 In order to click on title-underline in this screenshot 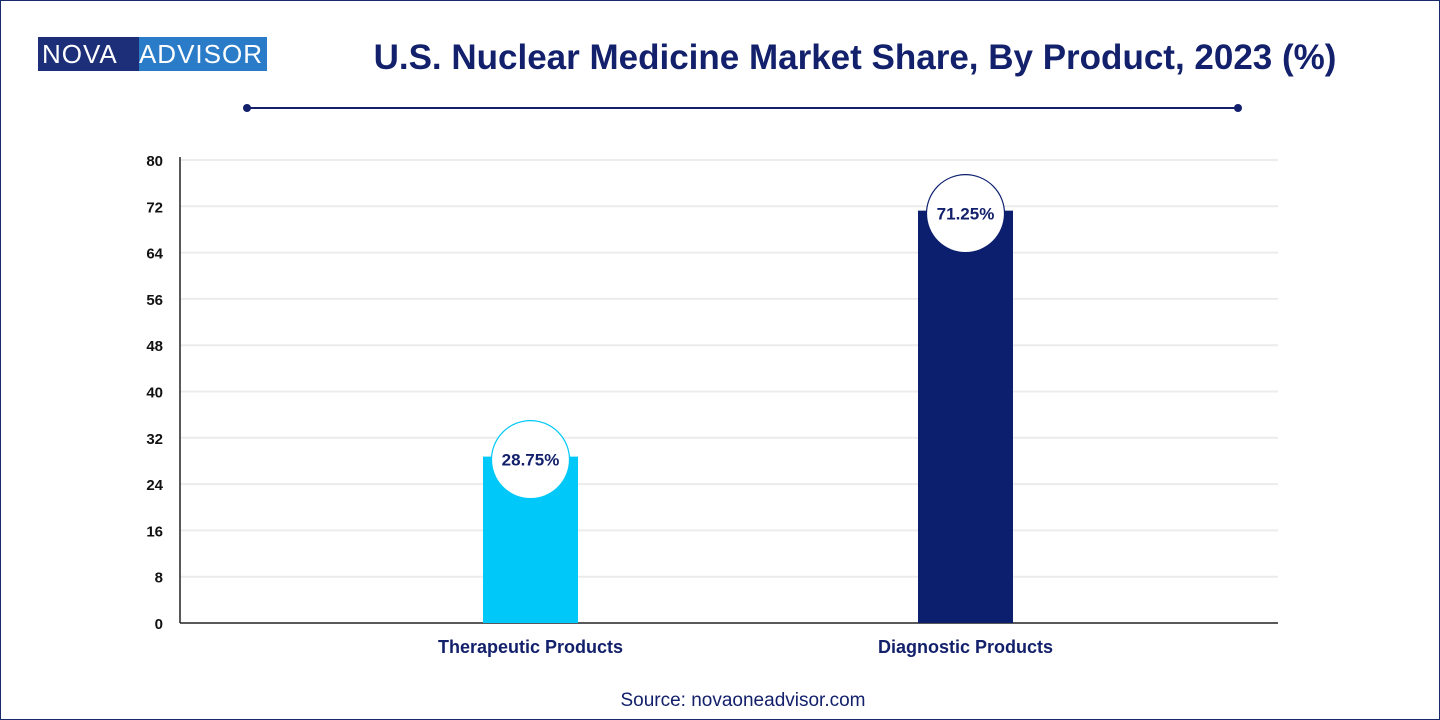, I will do `click(742, 108)`.